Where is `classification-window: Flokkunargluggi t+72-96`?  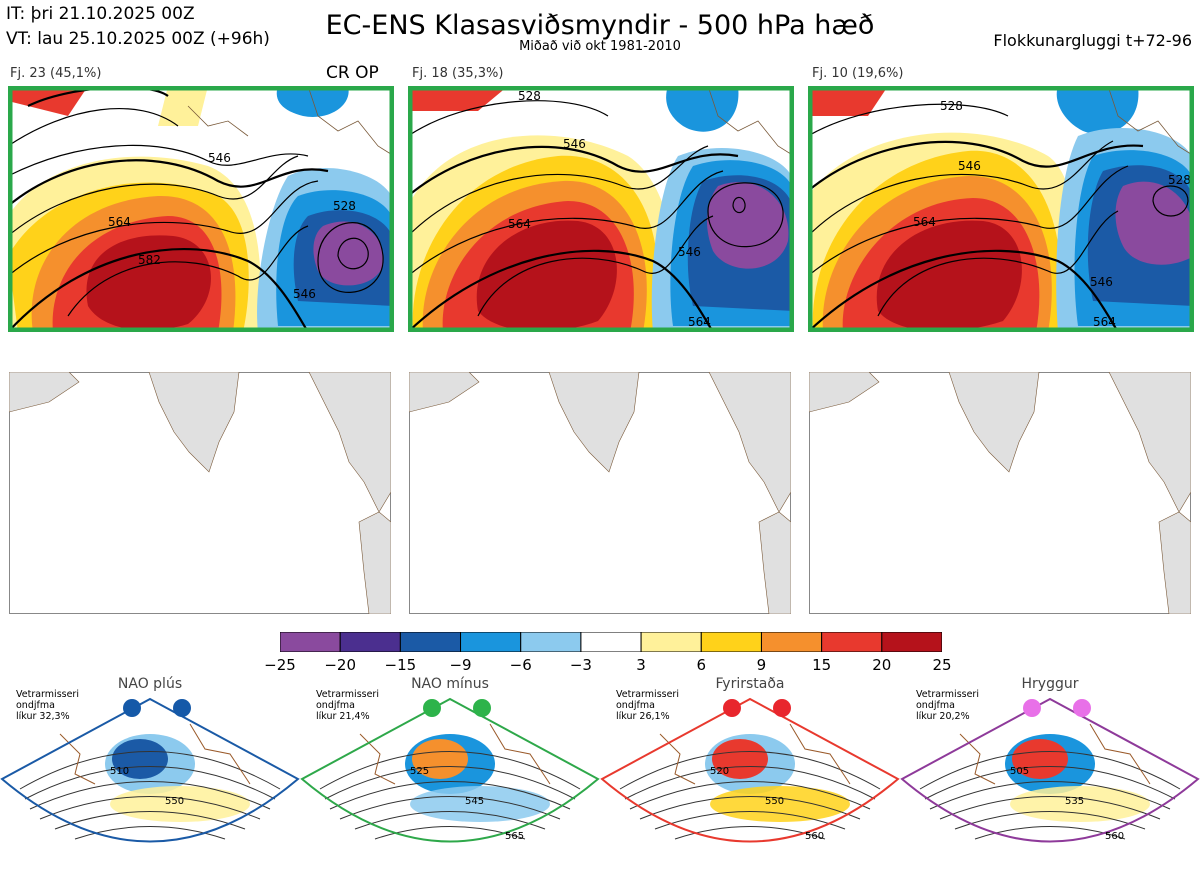 classification-window: Flokkunargluggi t+72-96 is located at coordinates (1092, 40).